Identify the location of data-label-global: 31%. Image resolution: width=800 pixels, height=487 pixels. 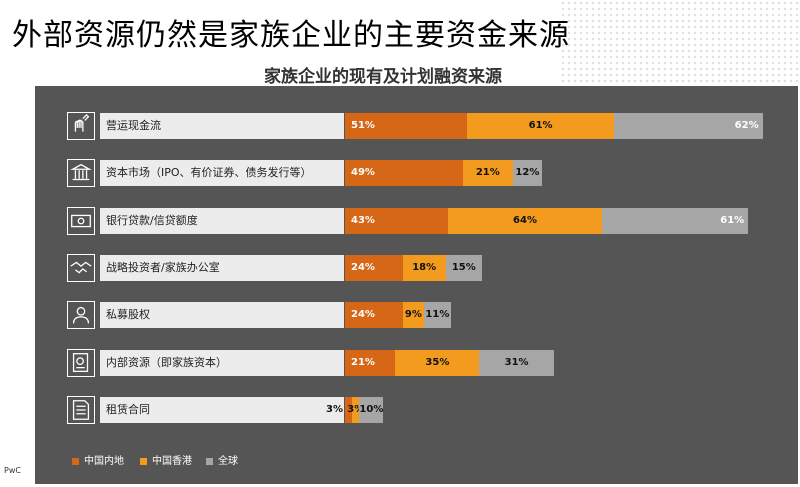
(516, 362).